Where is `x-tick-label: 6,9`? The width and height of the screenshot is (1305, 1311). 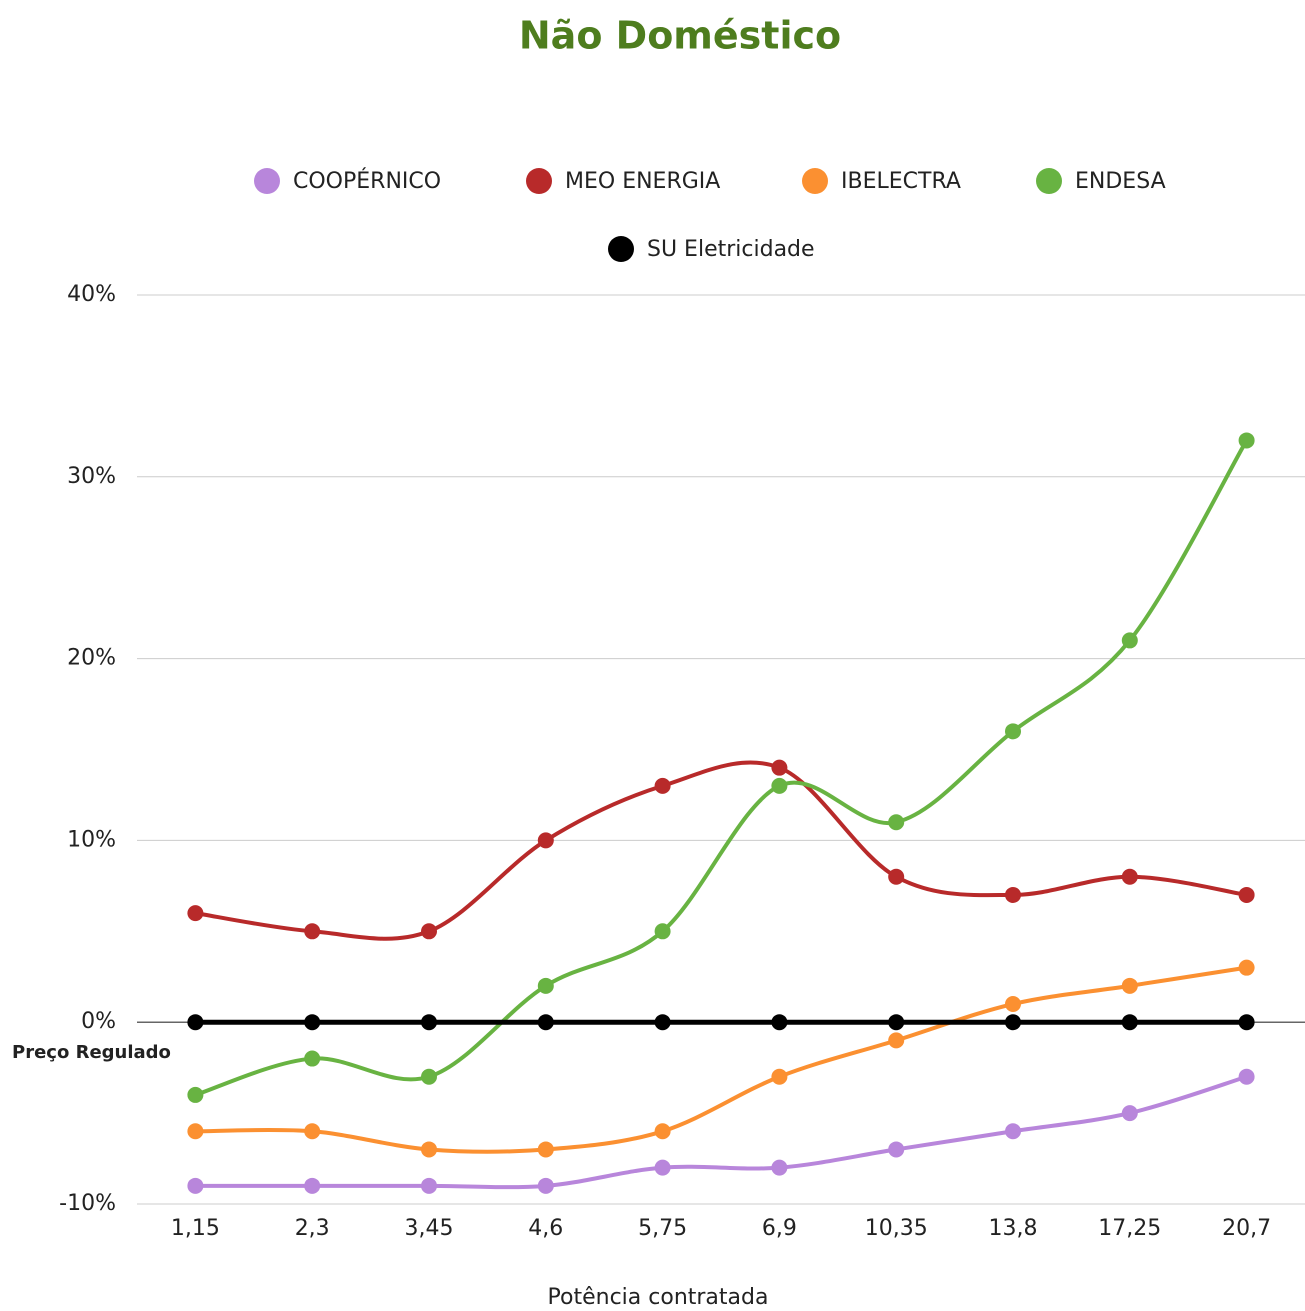 x-tick-label: 6,9 is located at coordinates (779, 1228).